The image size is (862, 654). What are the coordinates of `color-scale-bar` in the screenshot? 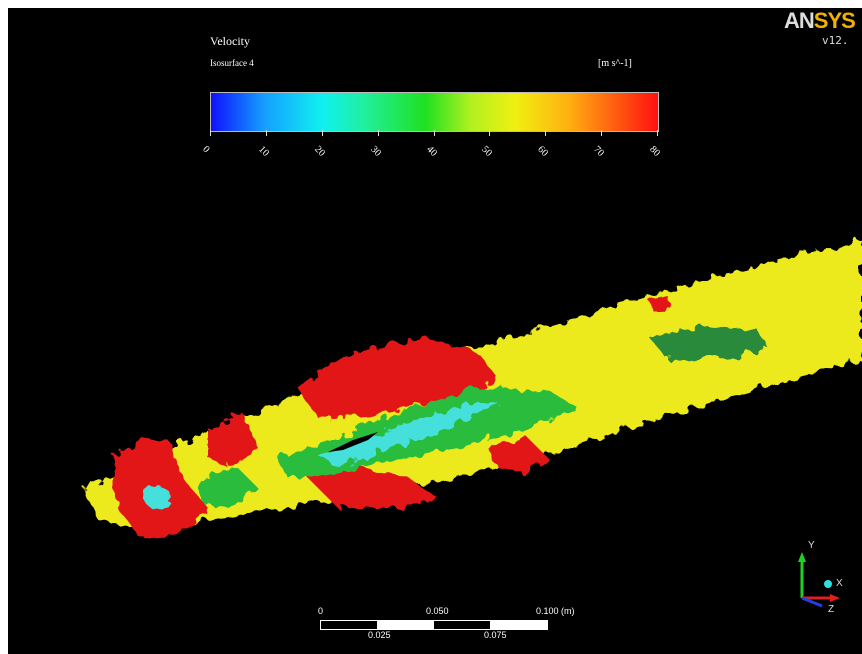 It's located at (434, 112).